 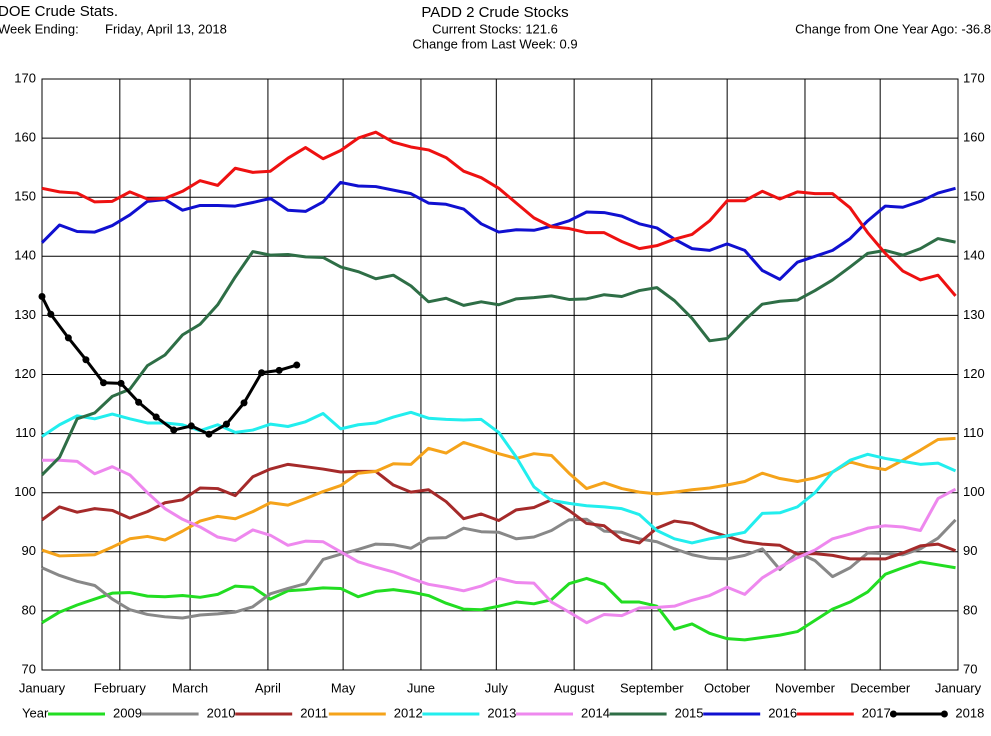 I want to click on legend-label: 2012, so click(x=408, y=712).